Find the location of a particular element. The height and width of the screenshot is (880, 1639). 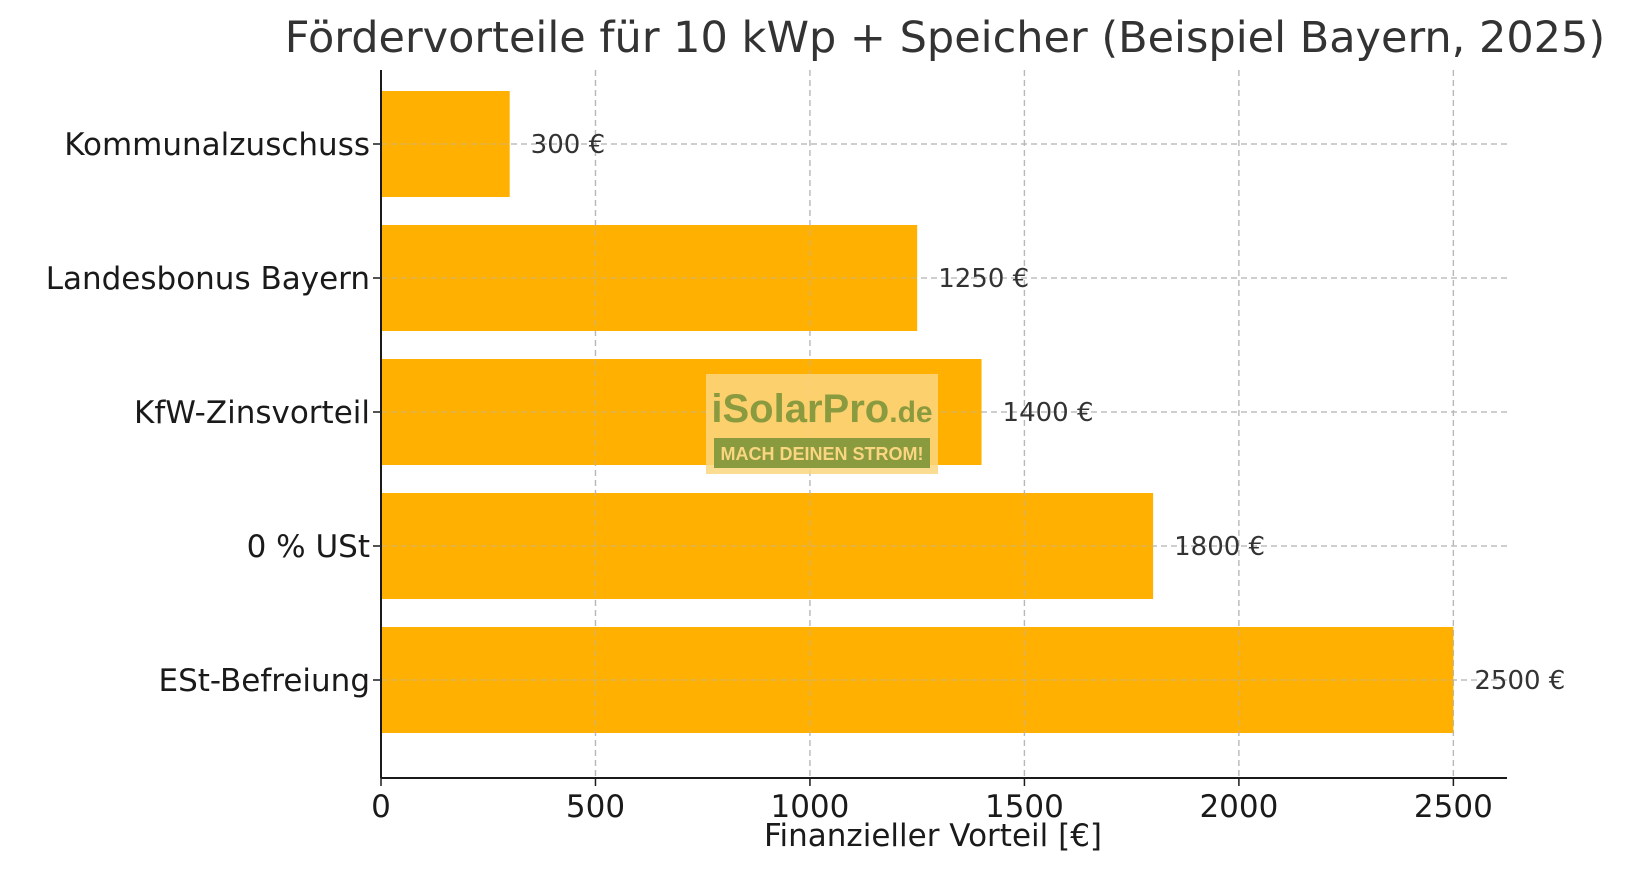

y-tick-label: Kommunalzuschuss is located at coordinates (217, 145).